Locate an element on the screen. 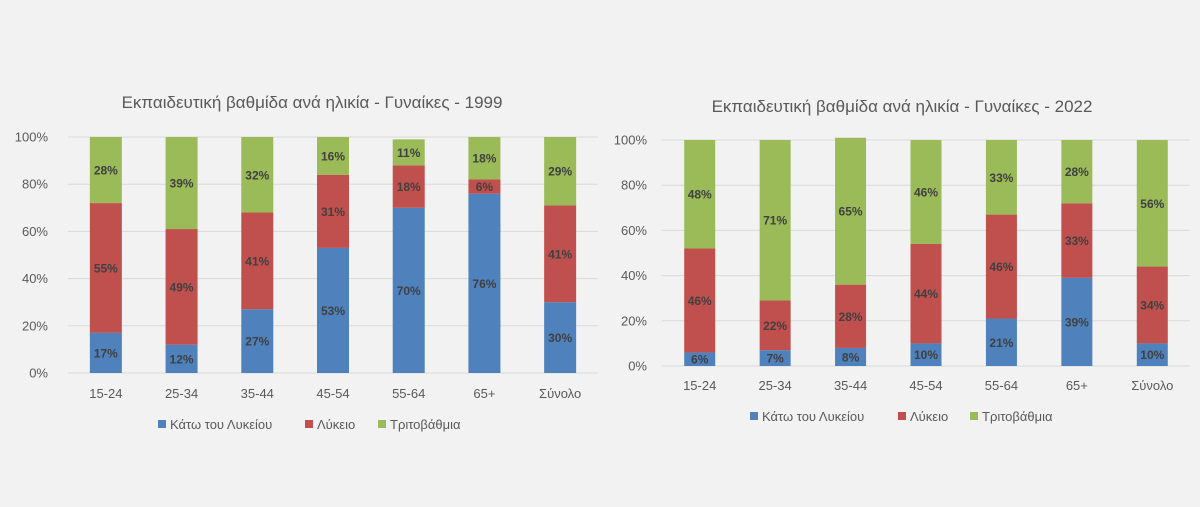 The width and height of the screenshot is (1200, 507). y-tick-label: 40% is located at coordinates (35, 278).